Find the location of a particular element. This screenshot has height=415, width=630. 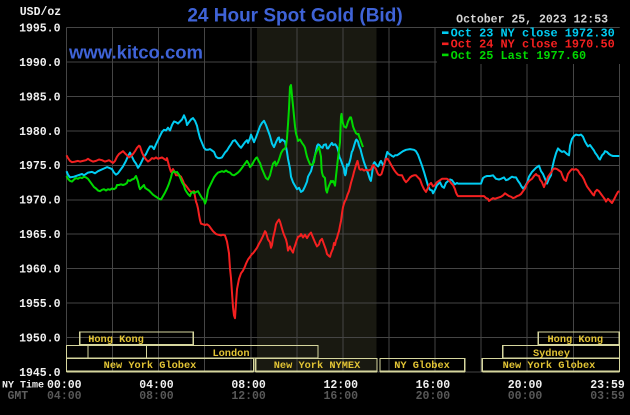

svg-text: 1950.0 is located at coordinates (40, 338).